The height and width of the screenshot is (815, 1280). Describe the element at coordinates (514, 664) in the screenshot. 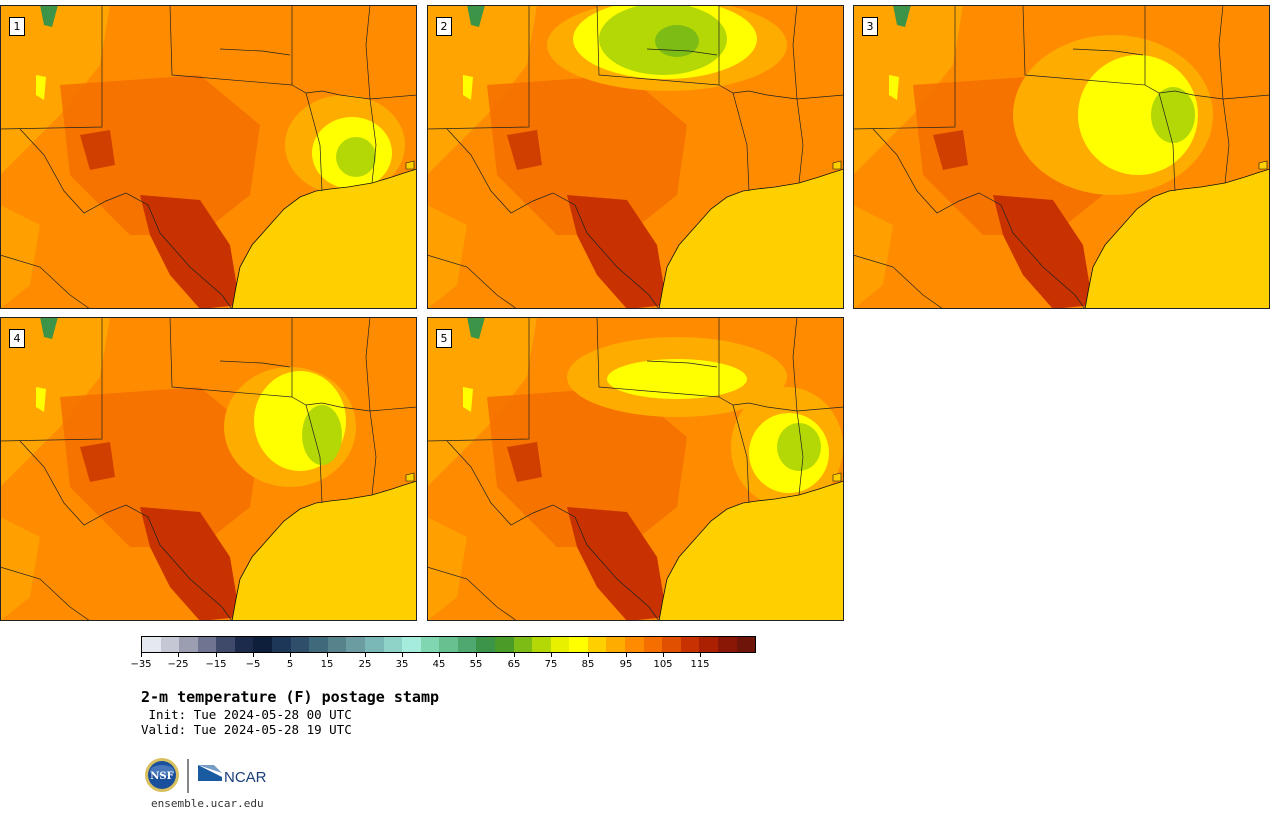

I see `colorbar-tick-label: 65` at that location.